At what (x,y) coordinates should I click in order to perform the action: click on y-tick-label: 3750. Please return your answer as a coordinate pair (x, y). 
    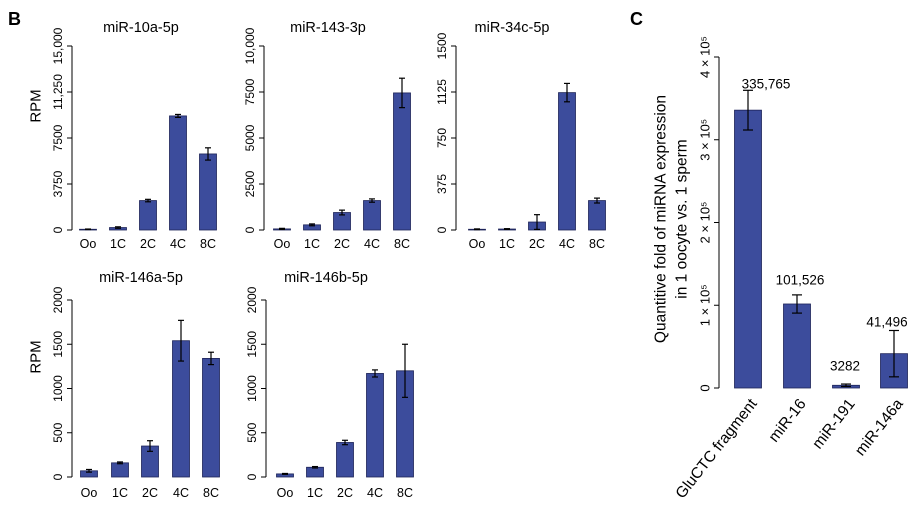
    Looking at the image, I should click on (58, 183).